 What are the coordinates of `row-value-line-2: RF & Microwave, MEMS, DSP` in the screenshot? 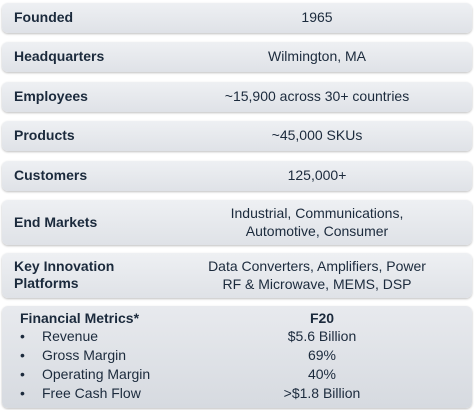 It's located at (317, 284).